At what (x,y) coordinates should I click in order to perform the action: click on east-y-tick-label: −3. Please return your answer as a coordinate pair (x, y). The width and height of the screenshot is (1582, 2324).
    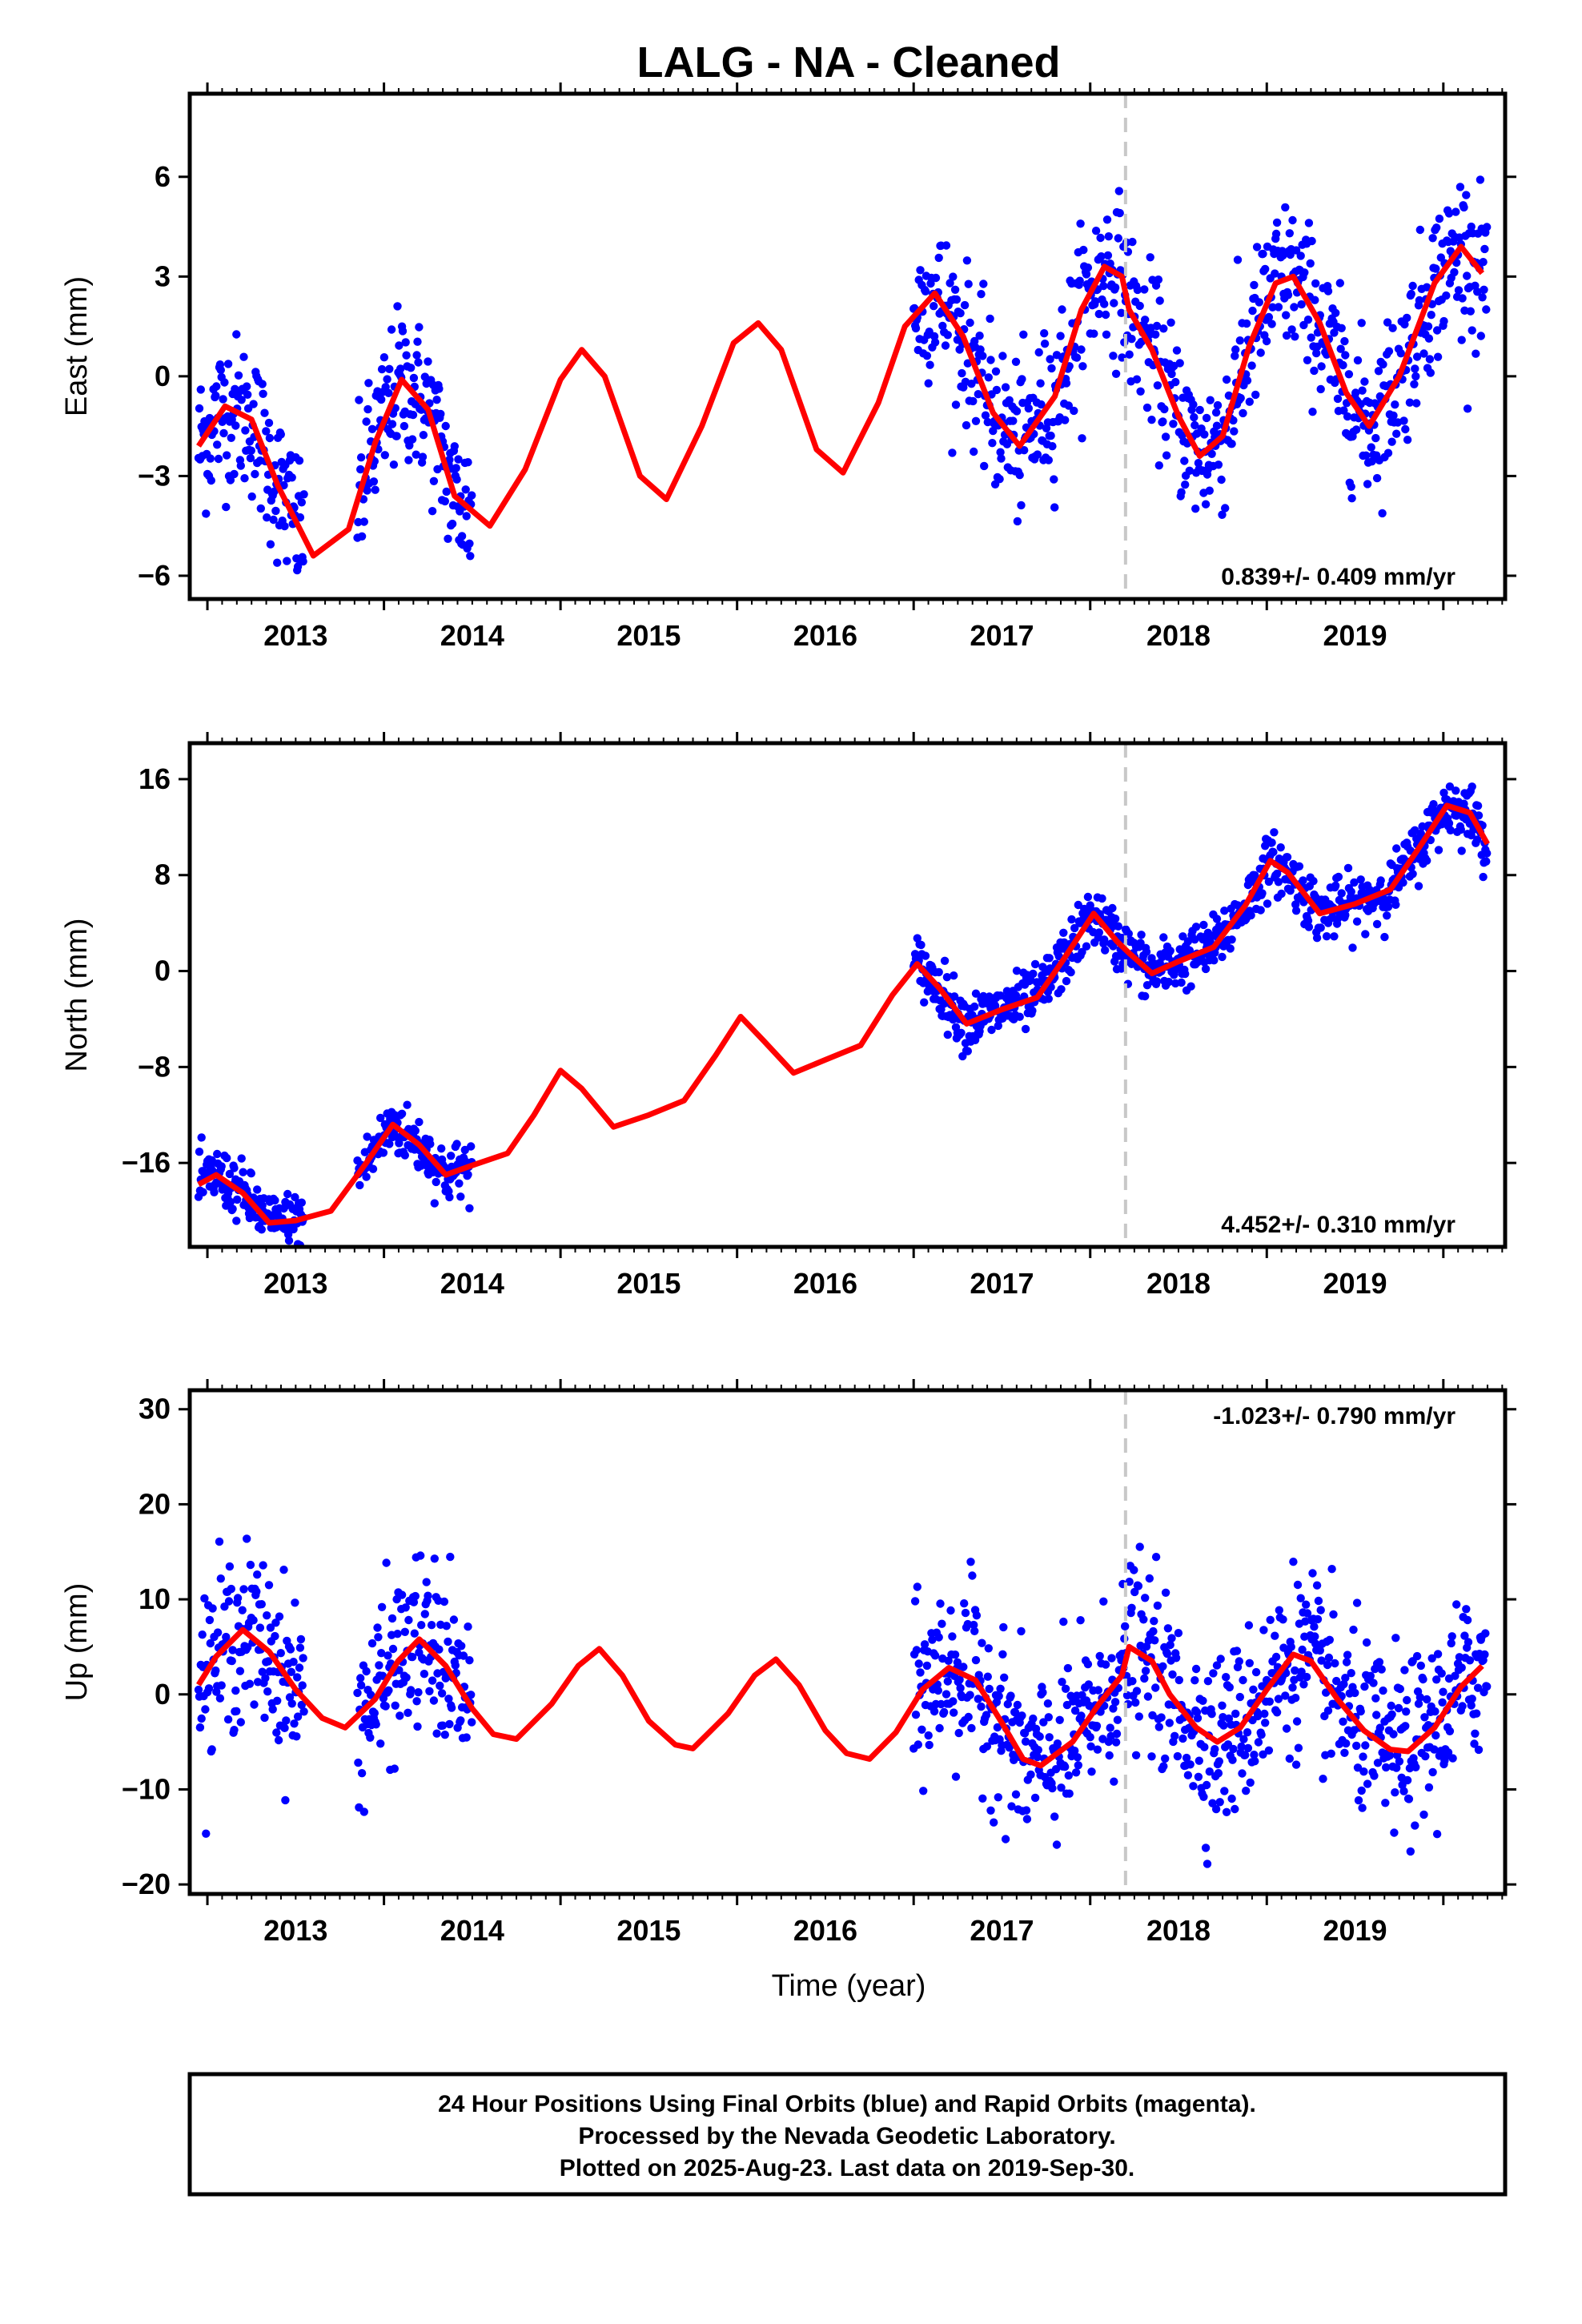
    Looking at the image, I should click on (154, 476).